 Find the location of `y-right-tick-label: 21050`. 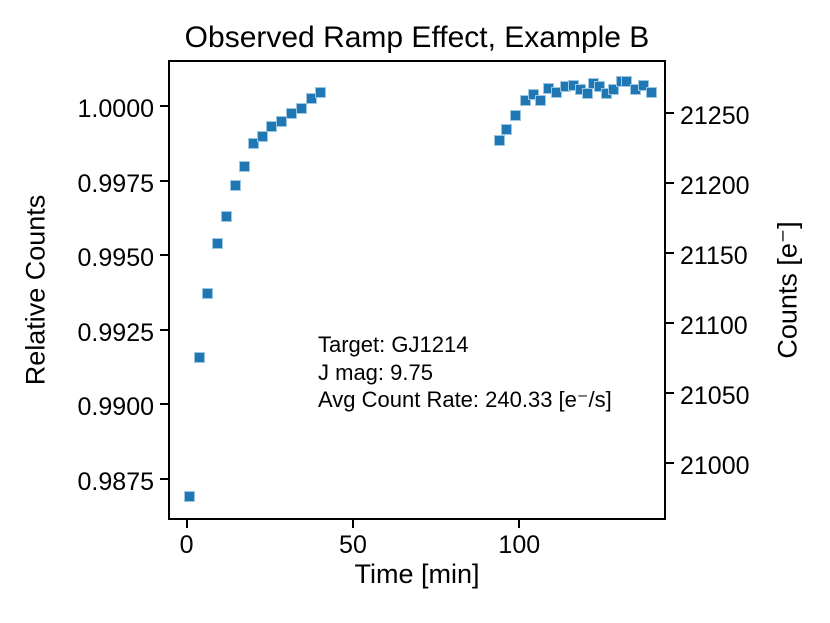

y-right-tick-label: 21050 is located at coordinates (715, 396).